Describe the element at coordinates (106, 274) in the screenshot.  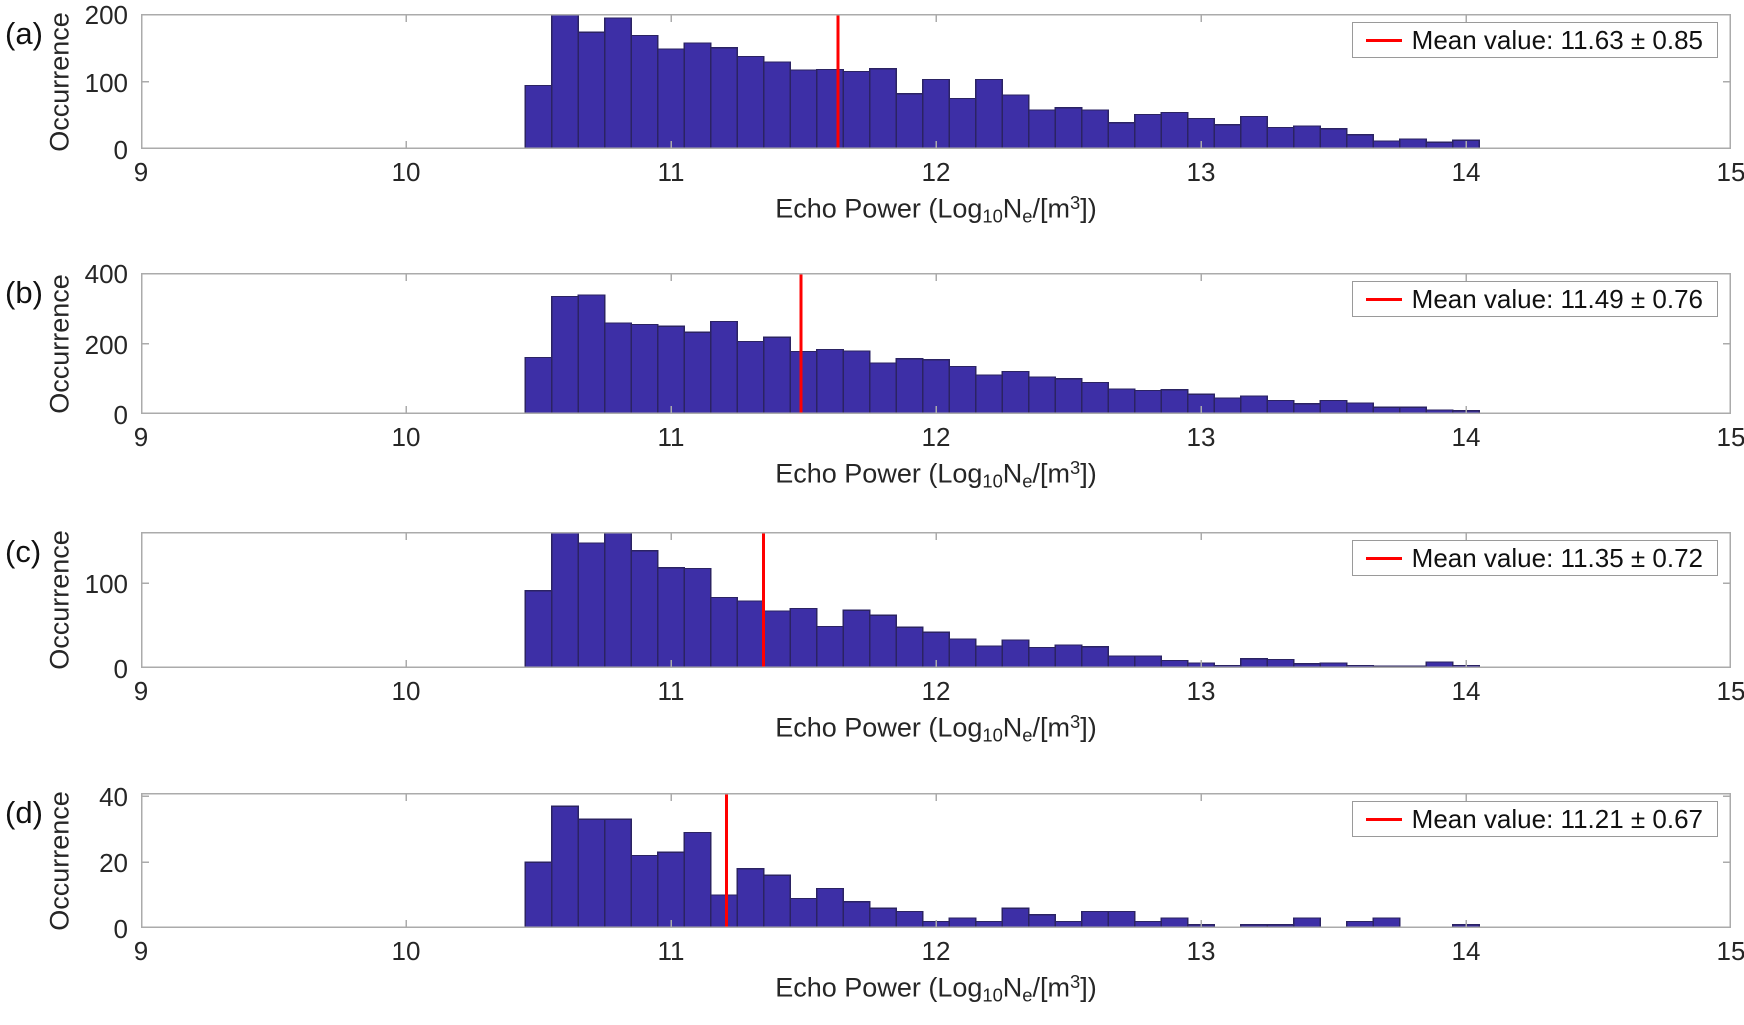
I see `y-tick-label: 400` at that location.